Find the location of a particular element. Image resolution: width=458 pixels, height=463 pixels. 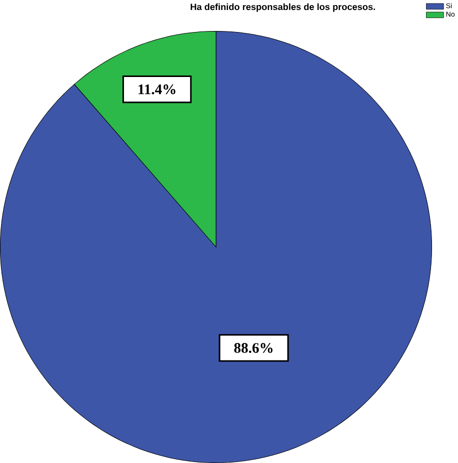

chart-title: Ha definido responsables de los procesos. is located at coordinates (282, 7).